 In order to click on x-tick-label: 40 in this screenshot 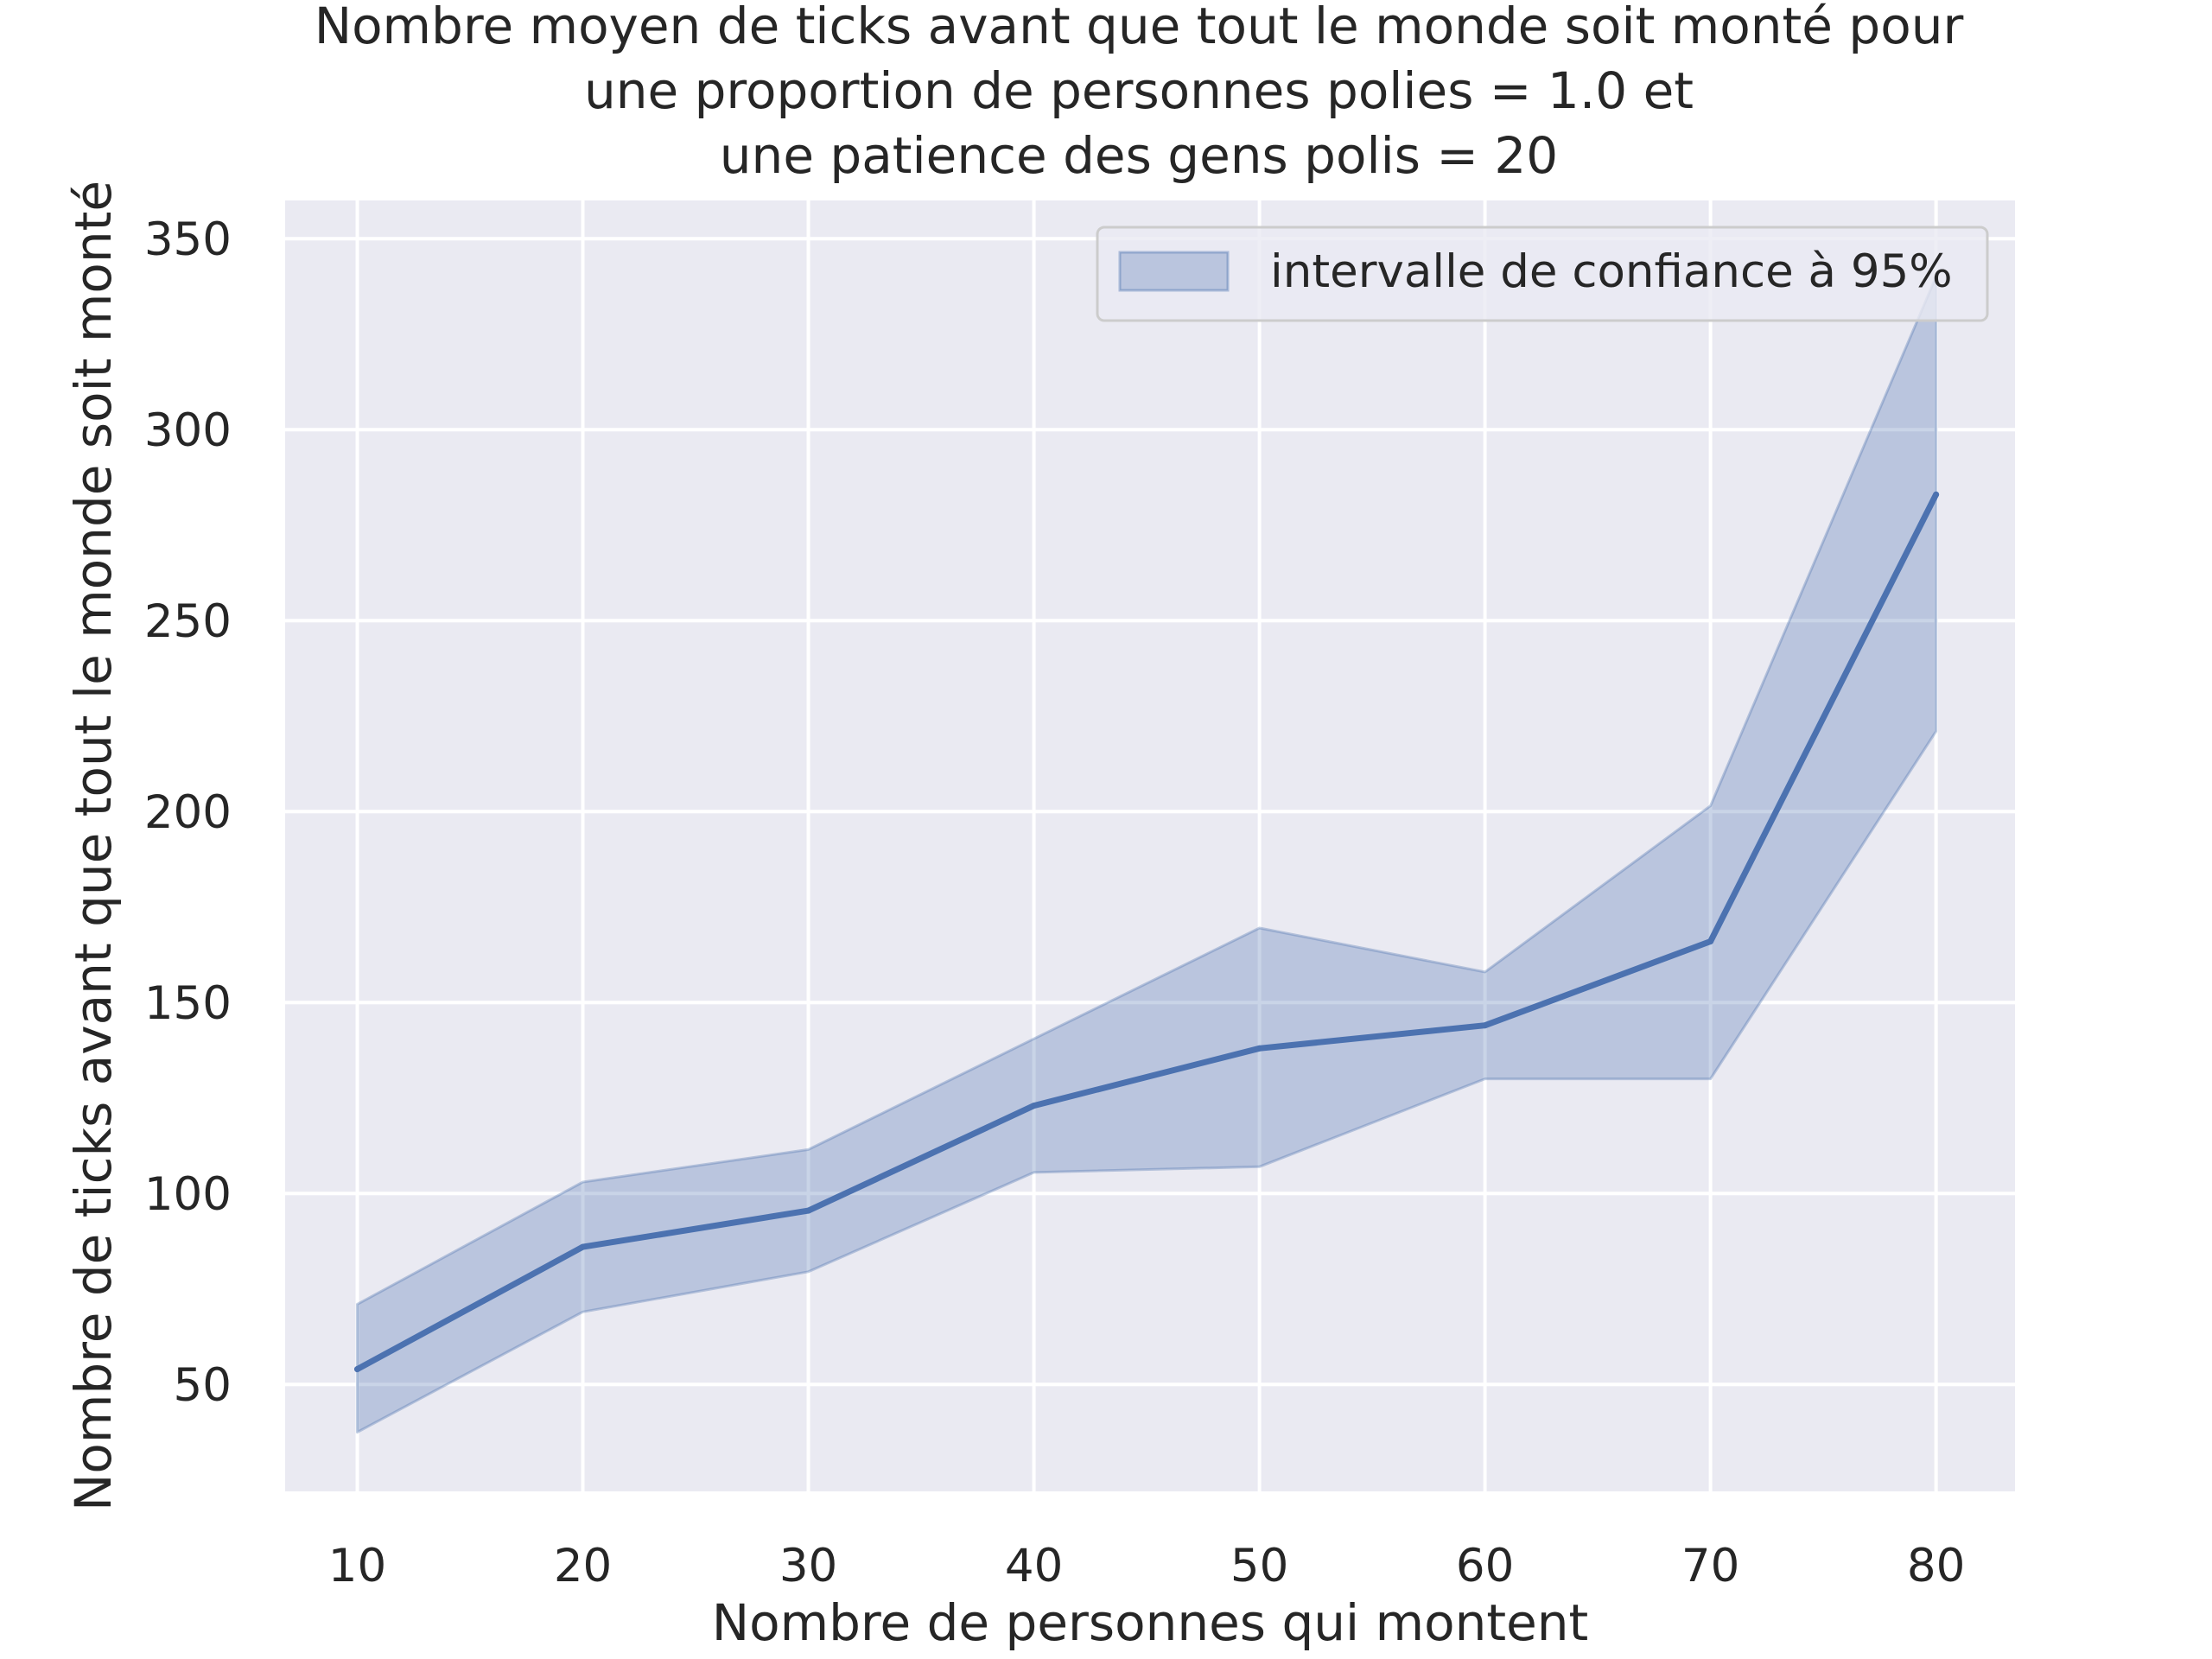, I will do `click(1034, 1566)`.